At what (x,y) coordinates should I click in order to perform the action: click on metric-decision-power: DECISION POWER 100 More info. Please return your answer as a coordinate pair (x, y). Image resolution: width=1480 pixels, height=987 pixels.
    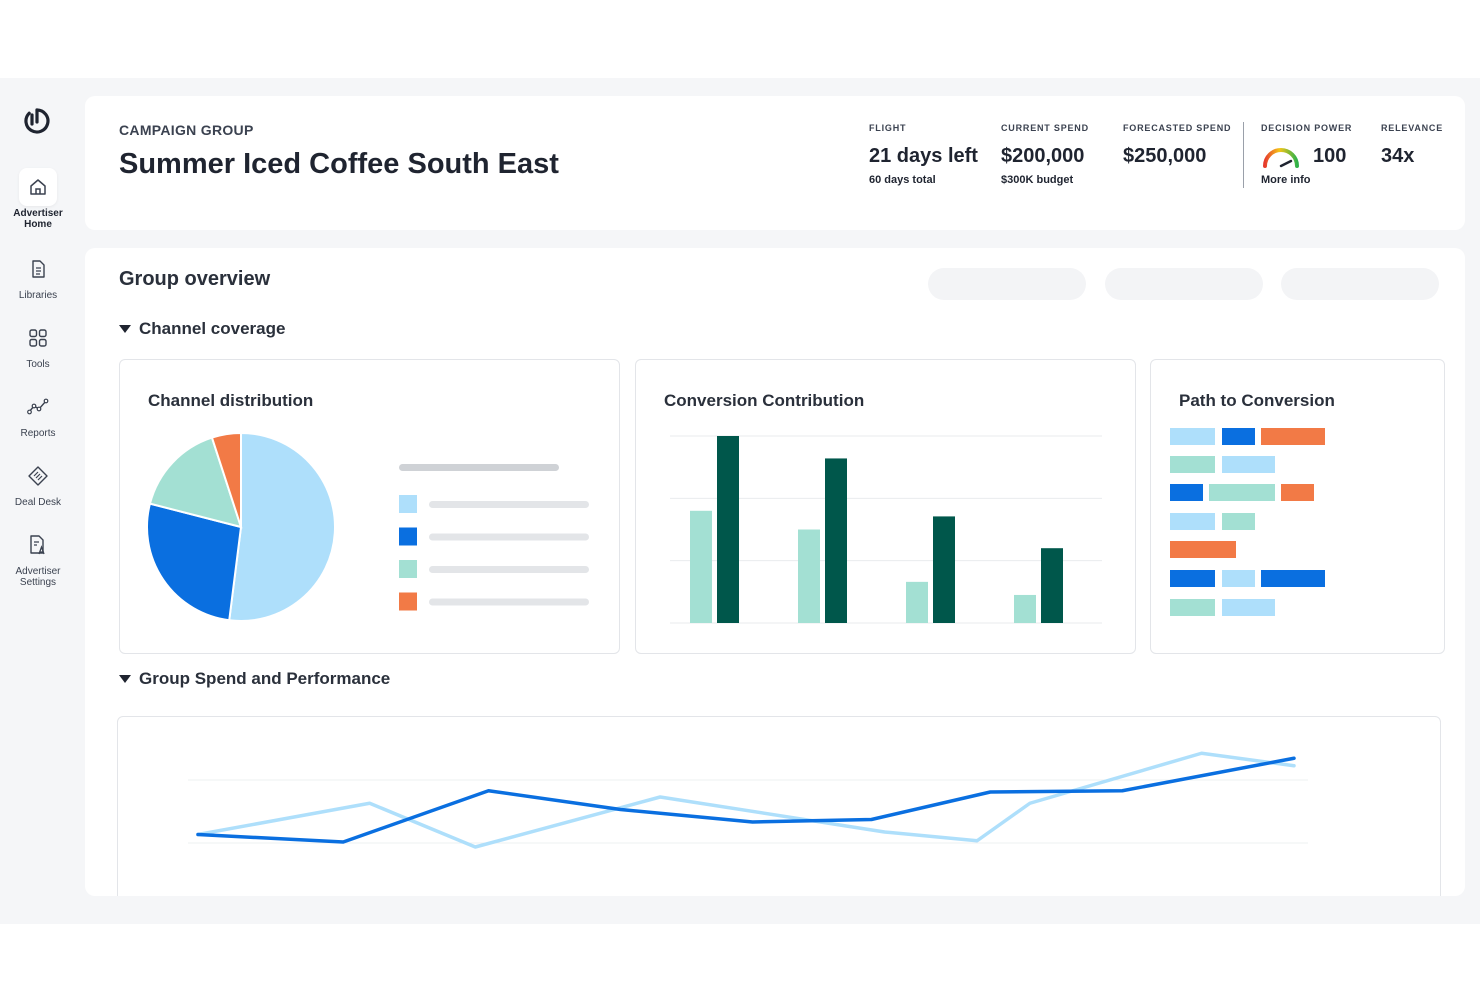
    Looking at the image, I should click on (1306, 154).